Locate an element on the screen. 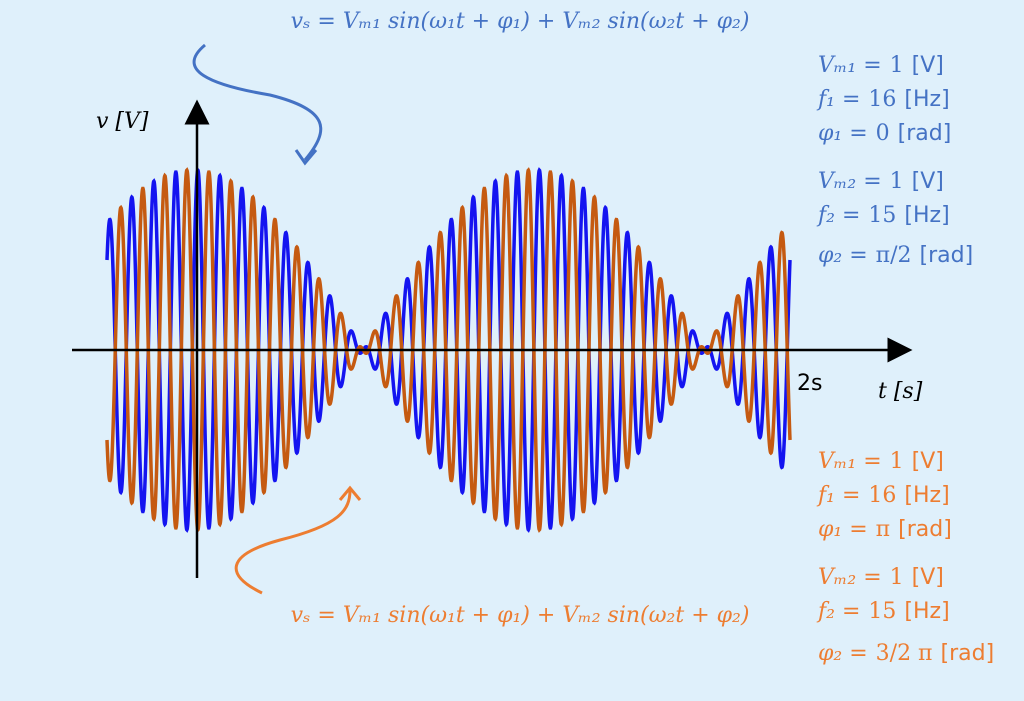 This screenshot has width=1024, height=701. y-label: v [V] is located at coordinates (122, 121).